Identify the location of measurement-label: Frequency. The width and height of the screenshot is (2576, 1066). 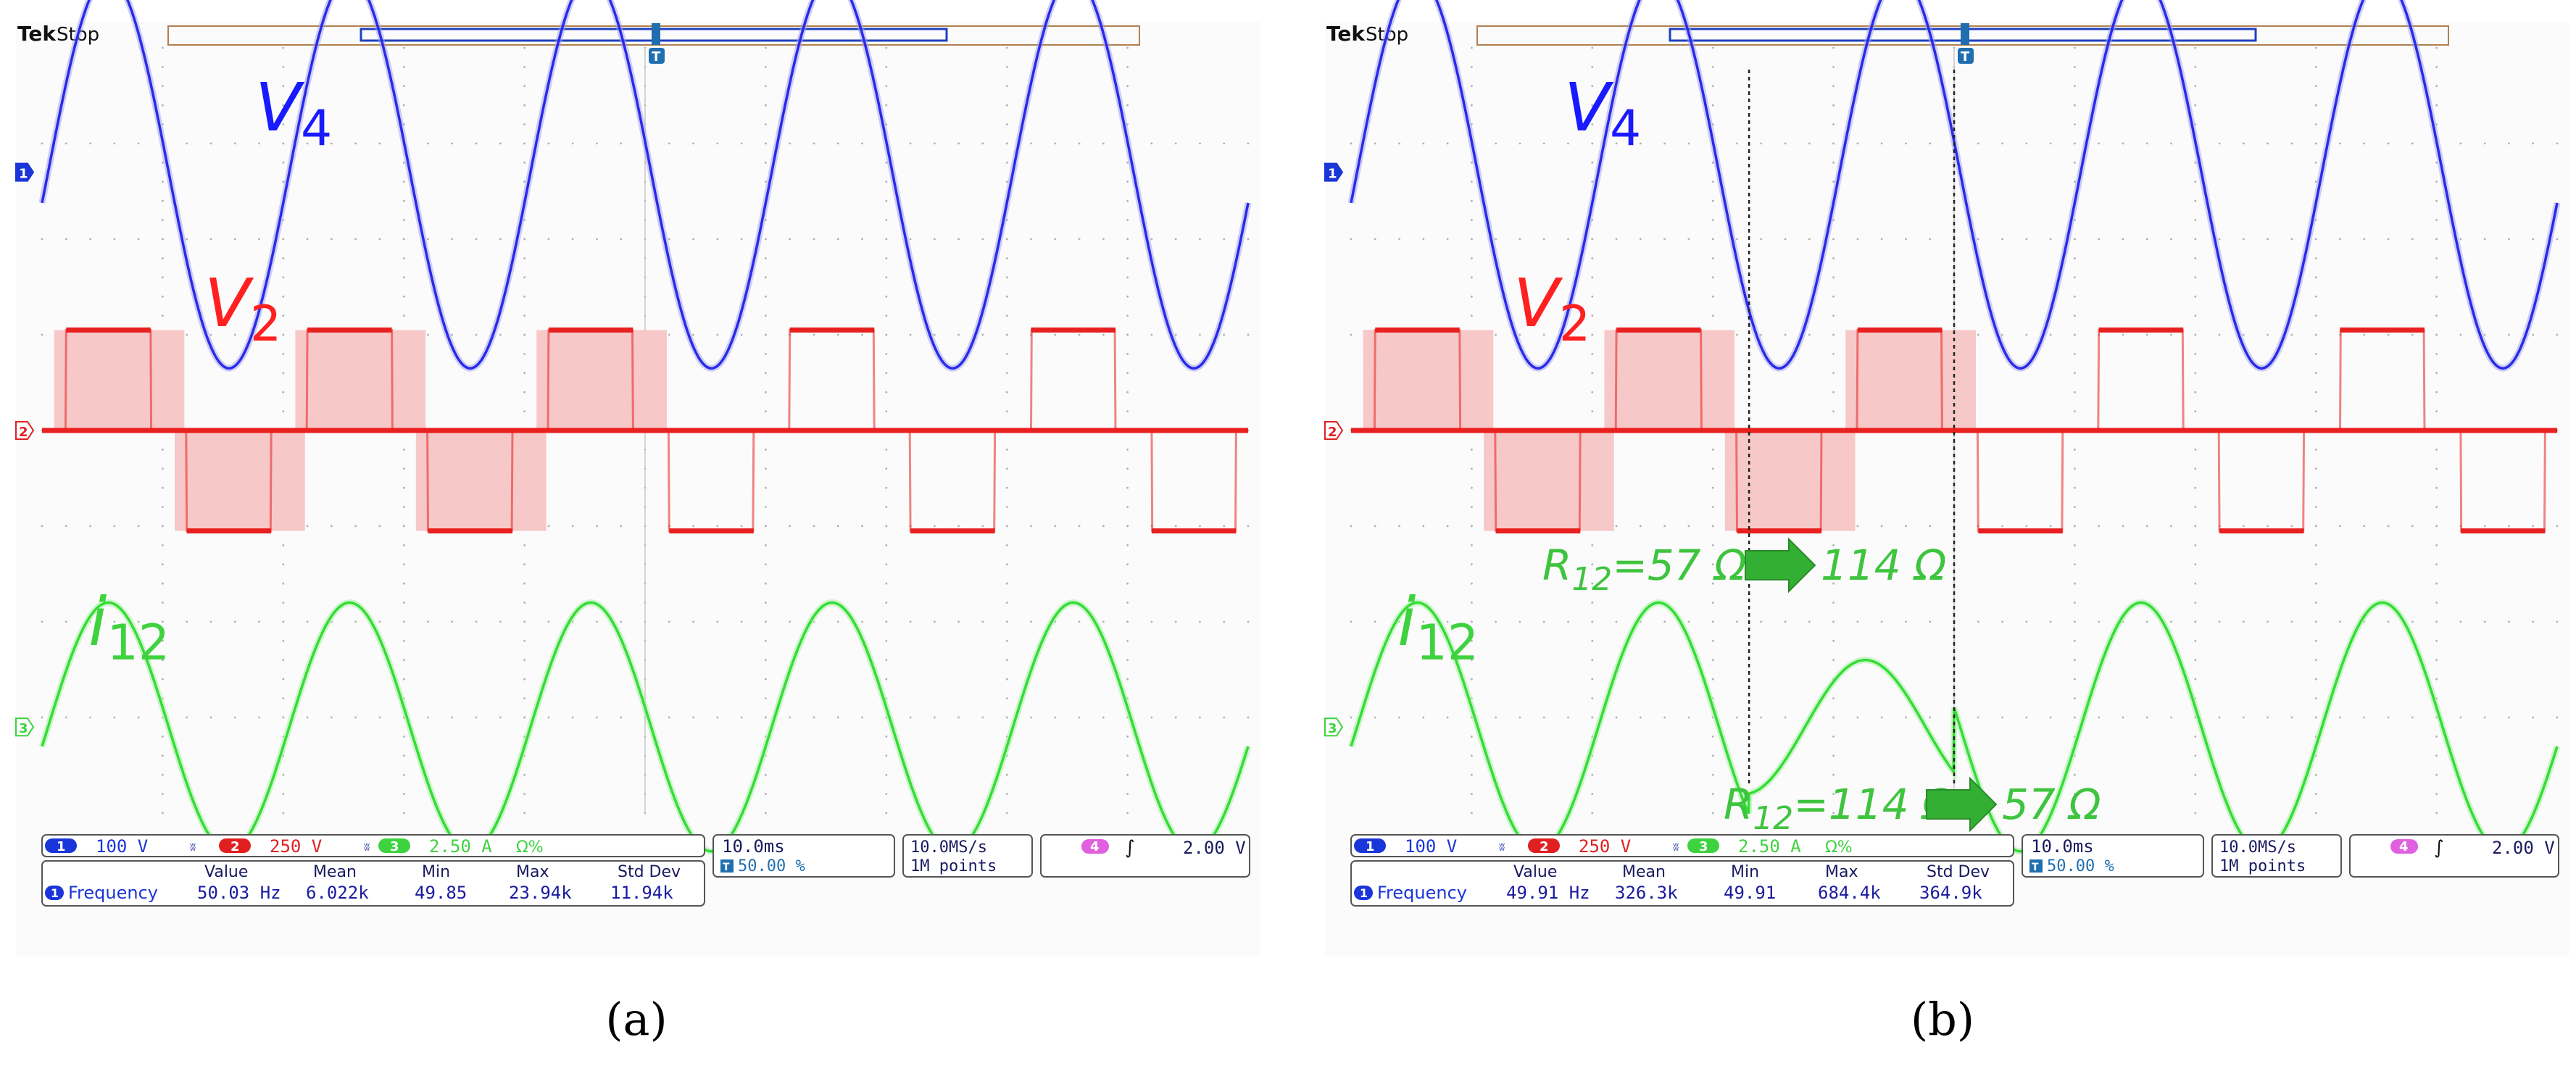
(1422, 893).